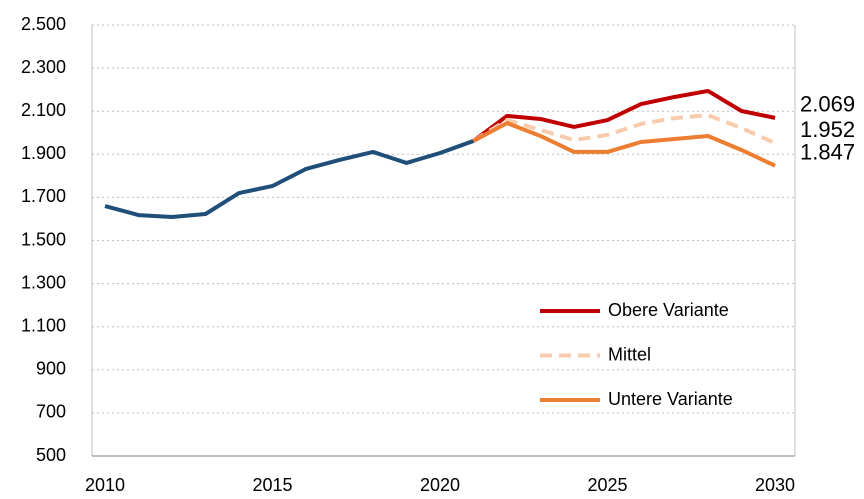 The height and width of the screenshot is (499, 864). What do you see at coordinates (105, 485) in the screenshot?
I see `x-tick-label: 2010` at bounding box center [105, 485].